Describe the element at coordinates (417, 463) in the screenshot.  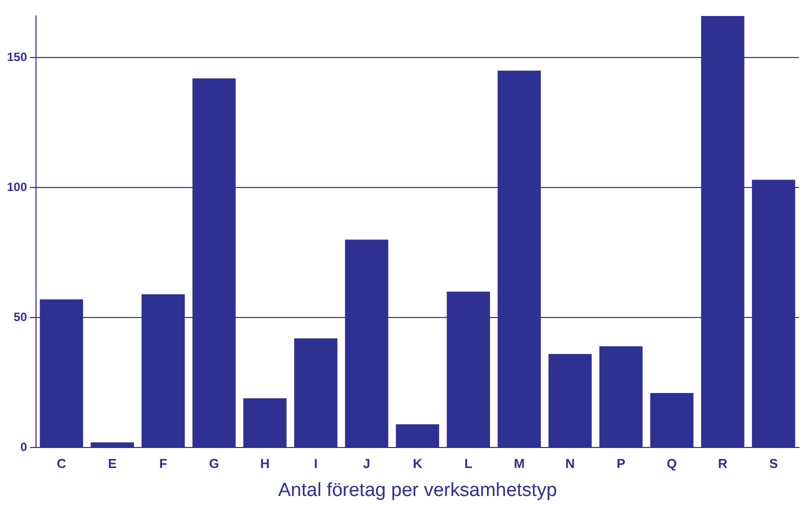
I see `x-tick-label: K` at that location.